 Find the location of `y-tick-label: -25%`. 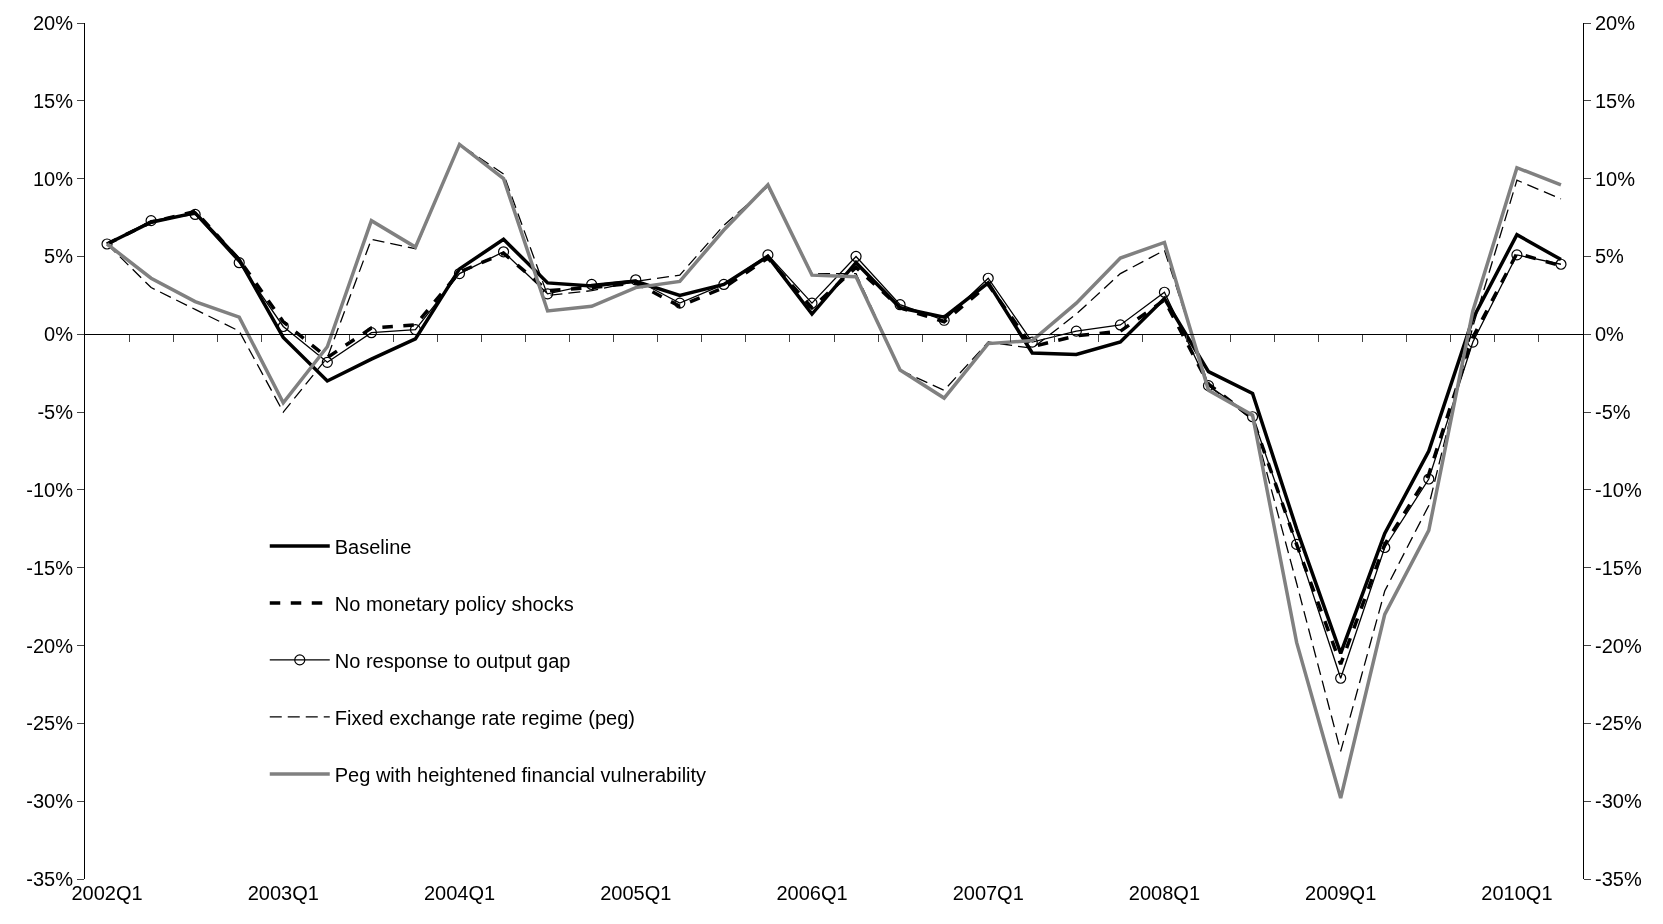

y-tick-label: -25% is located at coordinates (50, 723).